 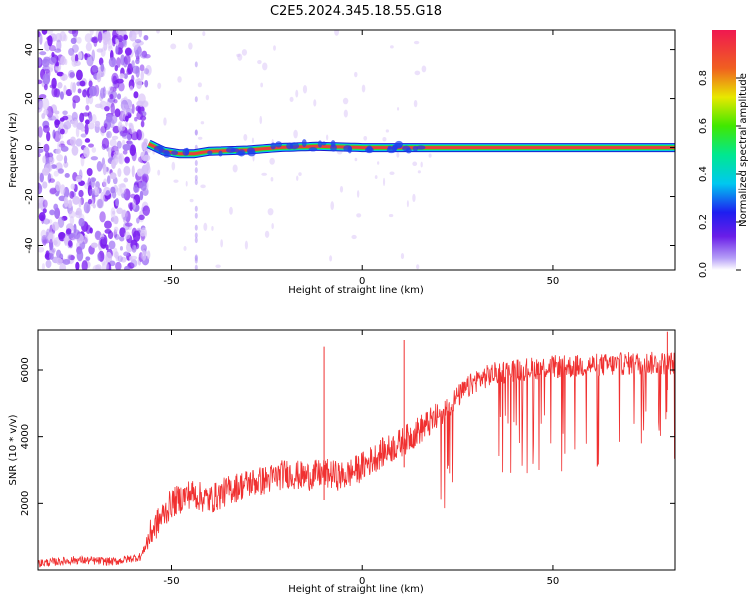 What do you see at coordinates (703, 78) in the screenshot?
I see `colorbar-tick-label: 0.8` at bounding box center [703, 78].